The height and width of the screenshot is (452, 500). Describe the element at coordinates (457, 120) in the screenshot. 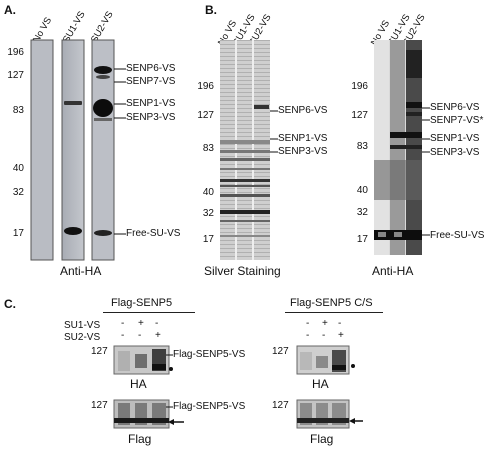

I see `panel-b-ha-band-senp7: SENP7-VS*` at that location.